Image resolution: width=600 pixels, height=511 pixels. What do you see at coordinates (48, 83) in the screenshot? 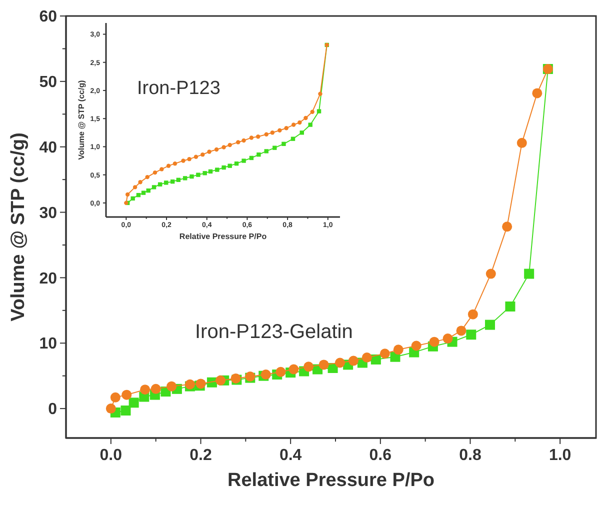
I see `y-tick-label: 50` at bounding box center [48, 83].